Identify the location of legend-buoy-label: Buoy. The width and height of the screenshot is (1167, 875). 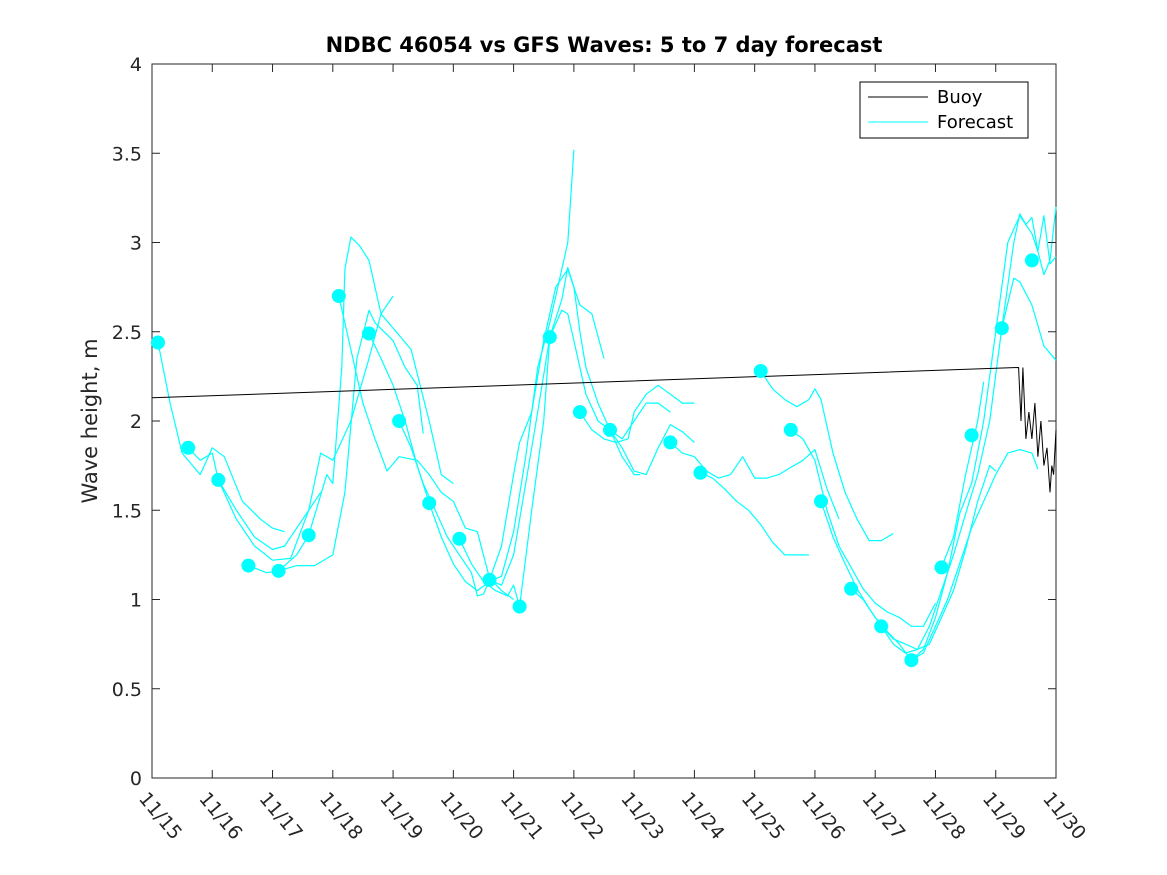
(960, 97).